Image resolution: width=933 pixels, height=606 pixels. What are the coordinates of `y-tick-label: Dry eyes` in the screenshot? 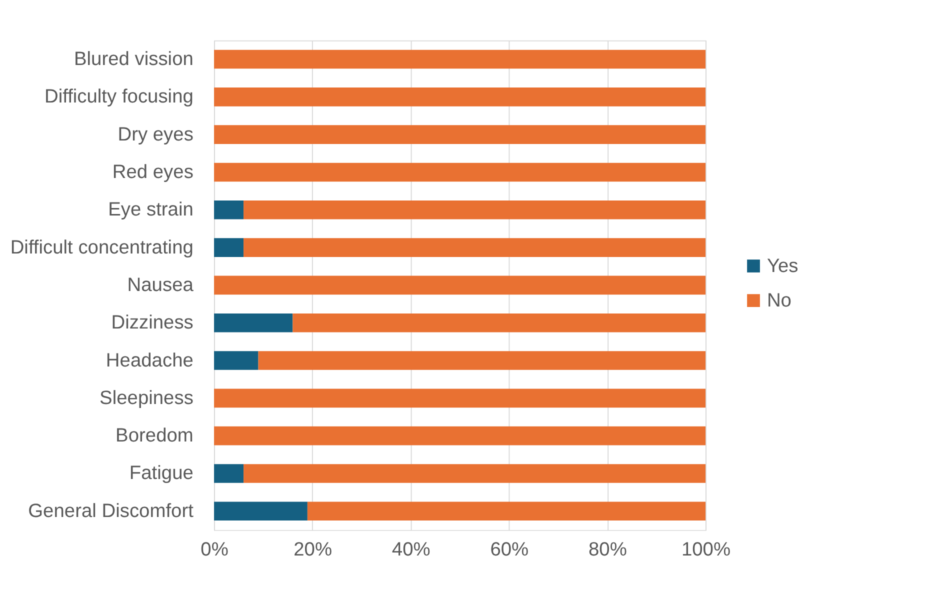 It's located at (156, 135).